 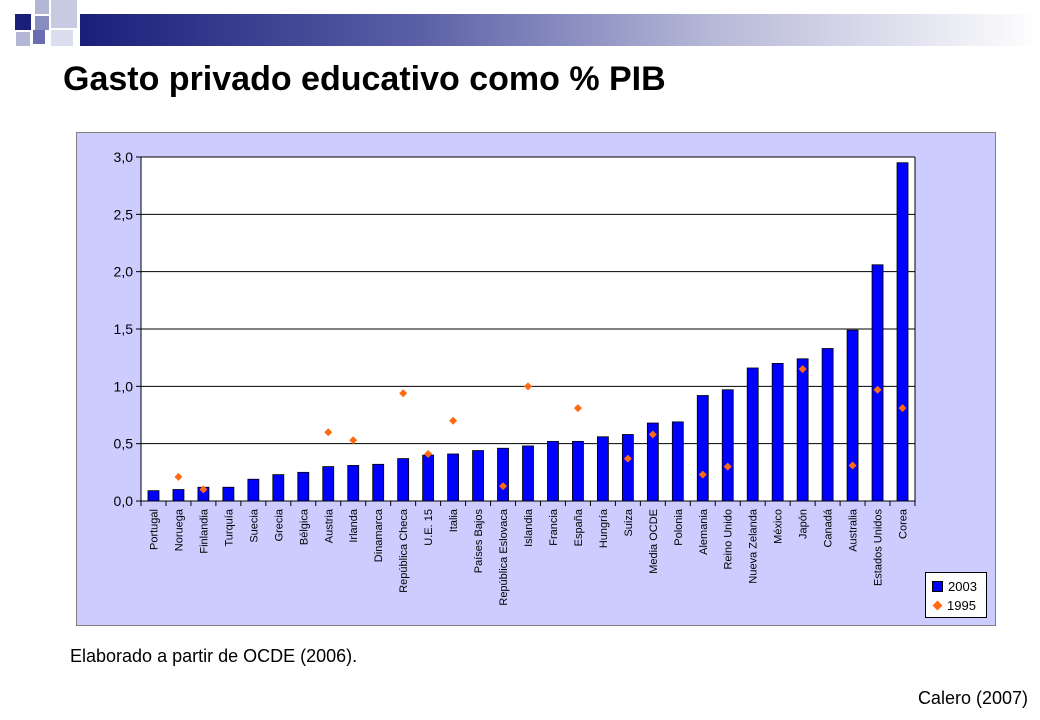 What do you see at coordinates (404, 550) in the screenshot?
I see `x-tick-label: República Checa` at bounding box center [404, 550].